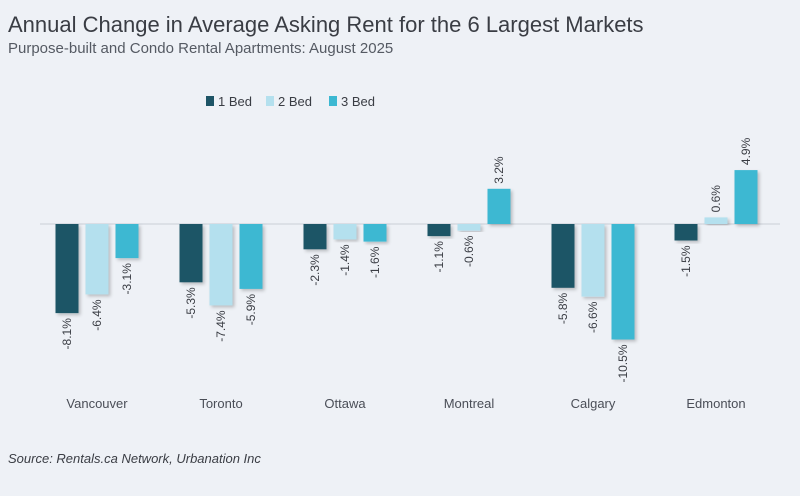 Image resolution: width=800 pixels, height=496 pixels. I want to click on legend-label-1: 1 Bed, so click(235, 101).